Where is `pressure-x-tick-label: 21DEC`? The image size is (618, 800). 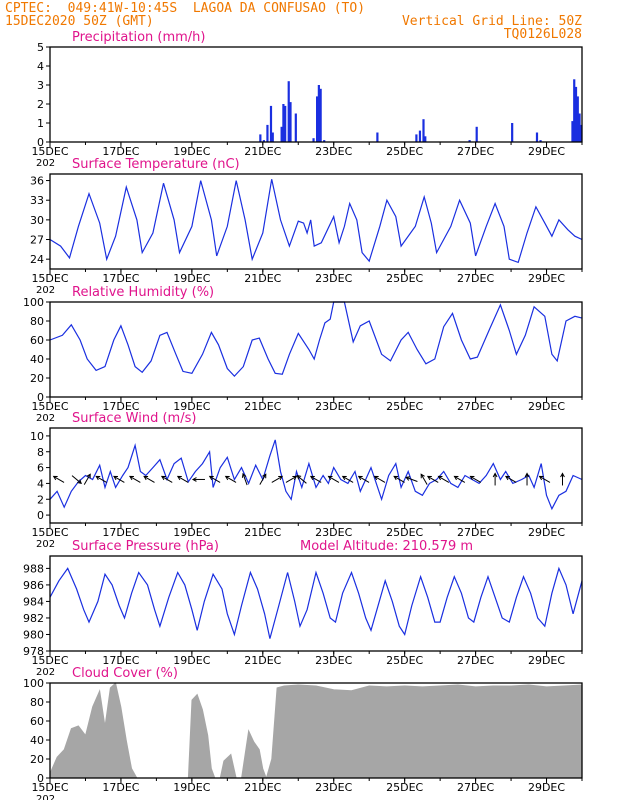
pressure-x-tick-label: 21DEC is located at coordinates (262, 660).